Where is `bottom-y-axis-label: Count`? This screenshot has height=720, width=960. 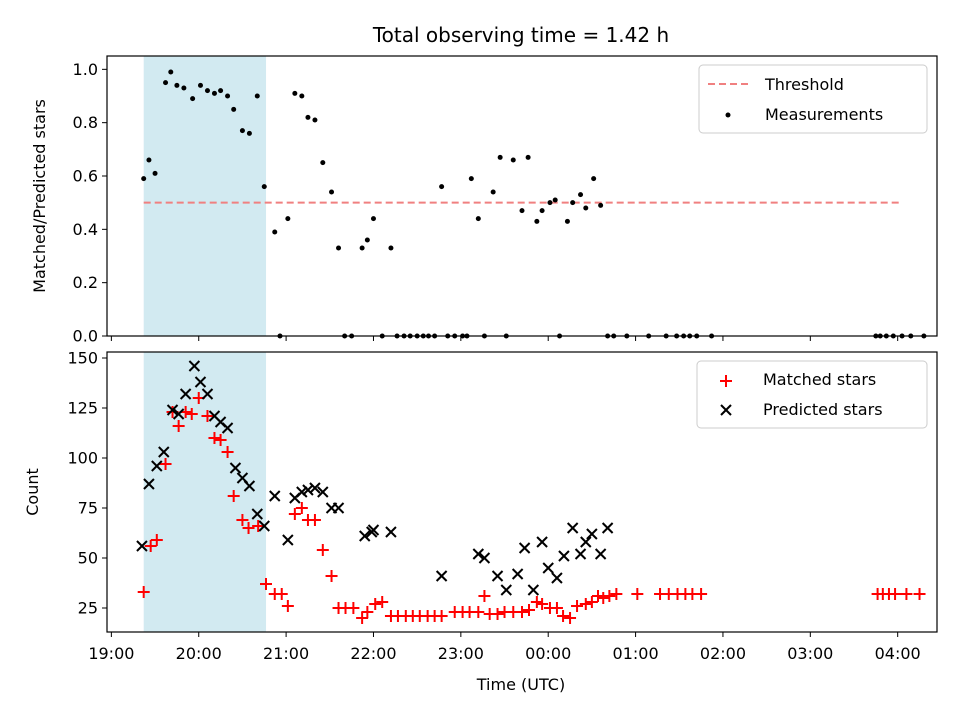 bottom-y-axis-label: Count is located at coordinates (32, 492).